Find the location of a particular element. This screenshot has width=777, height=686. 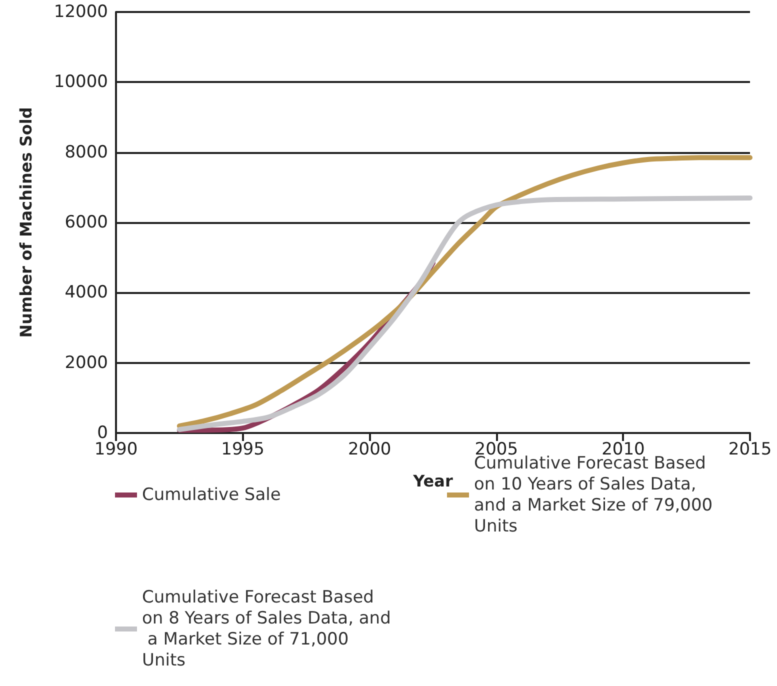

x-tick-label: 1995 is located at coordinates (242, 450).